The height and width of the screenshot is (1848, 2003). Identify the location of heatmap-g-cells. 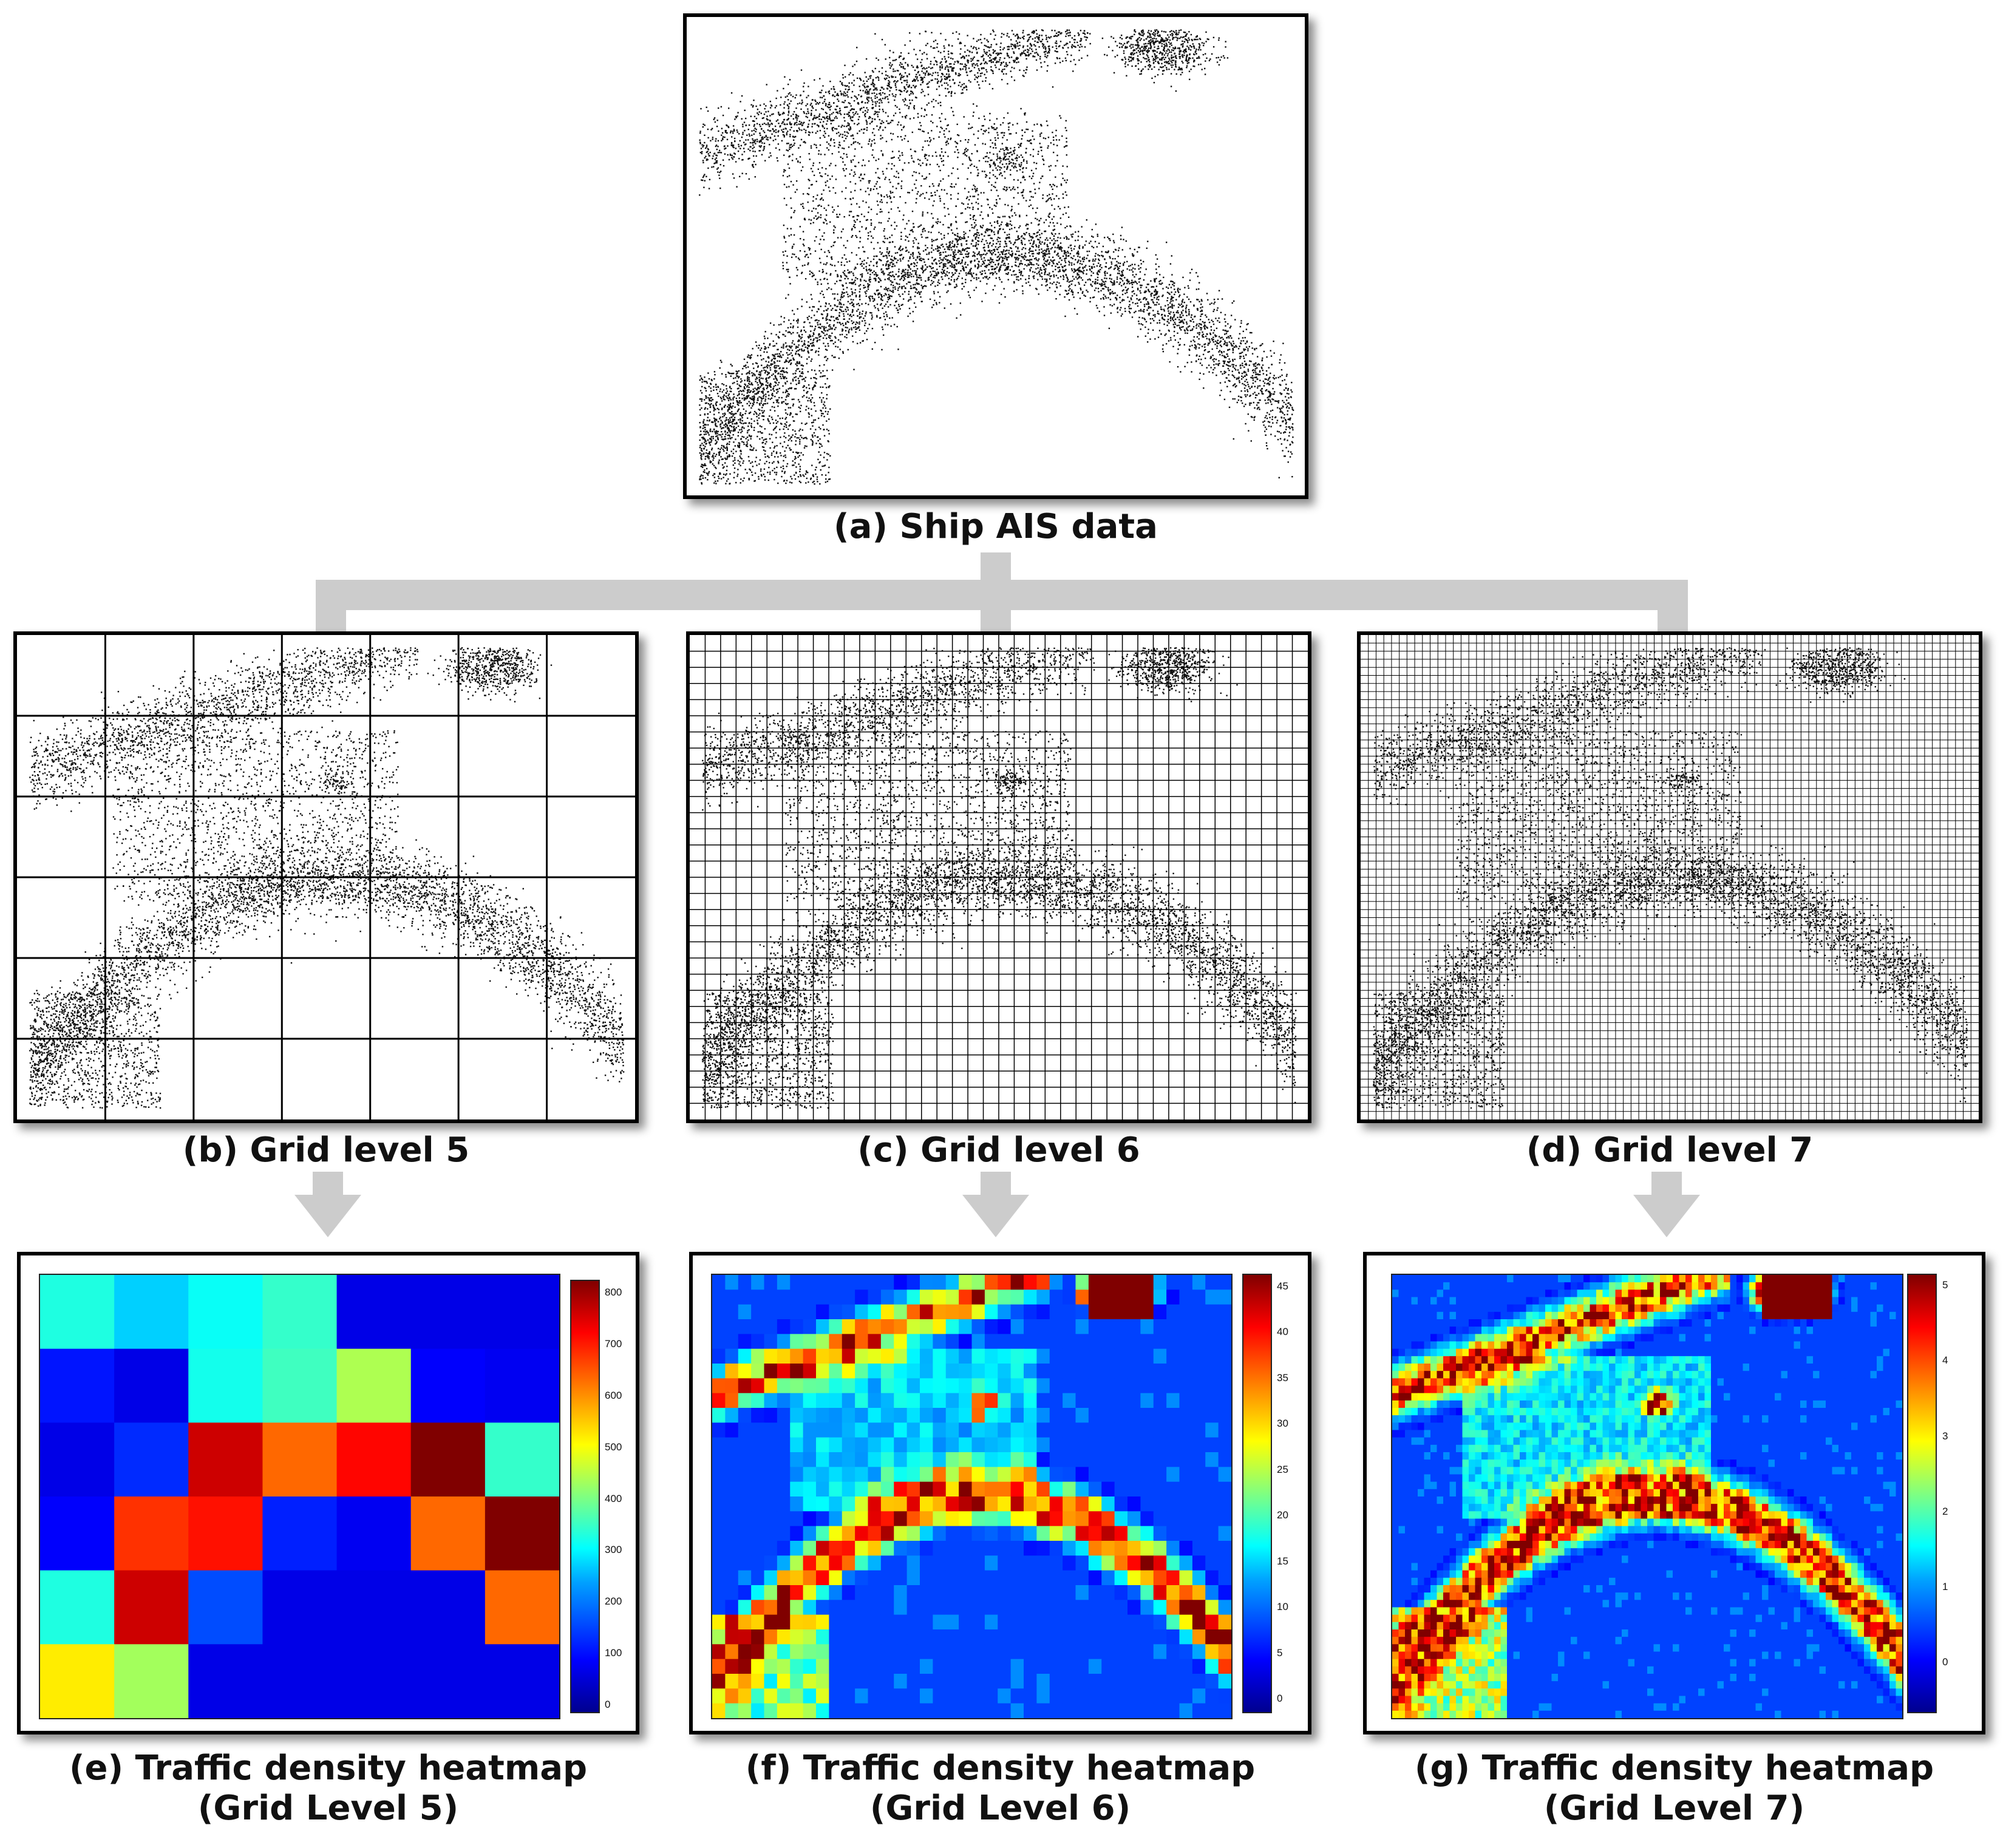
(1647, 1496).